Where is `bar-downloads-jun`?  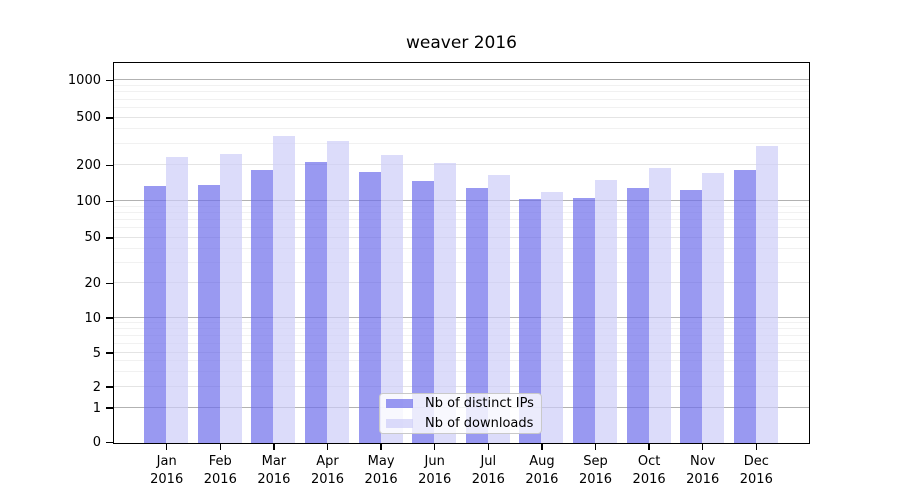 bar-downloads-jun is located at coordinates (445, 303).